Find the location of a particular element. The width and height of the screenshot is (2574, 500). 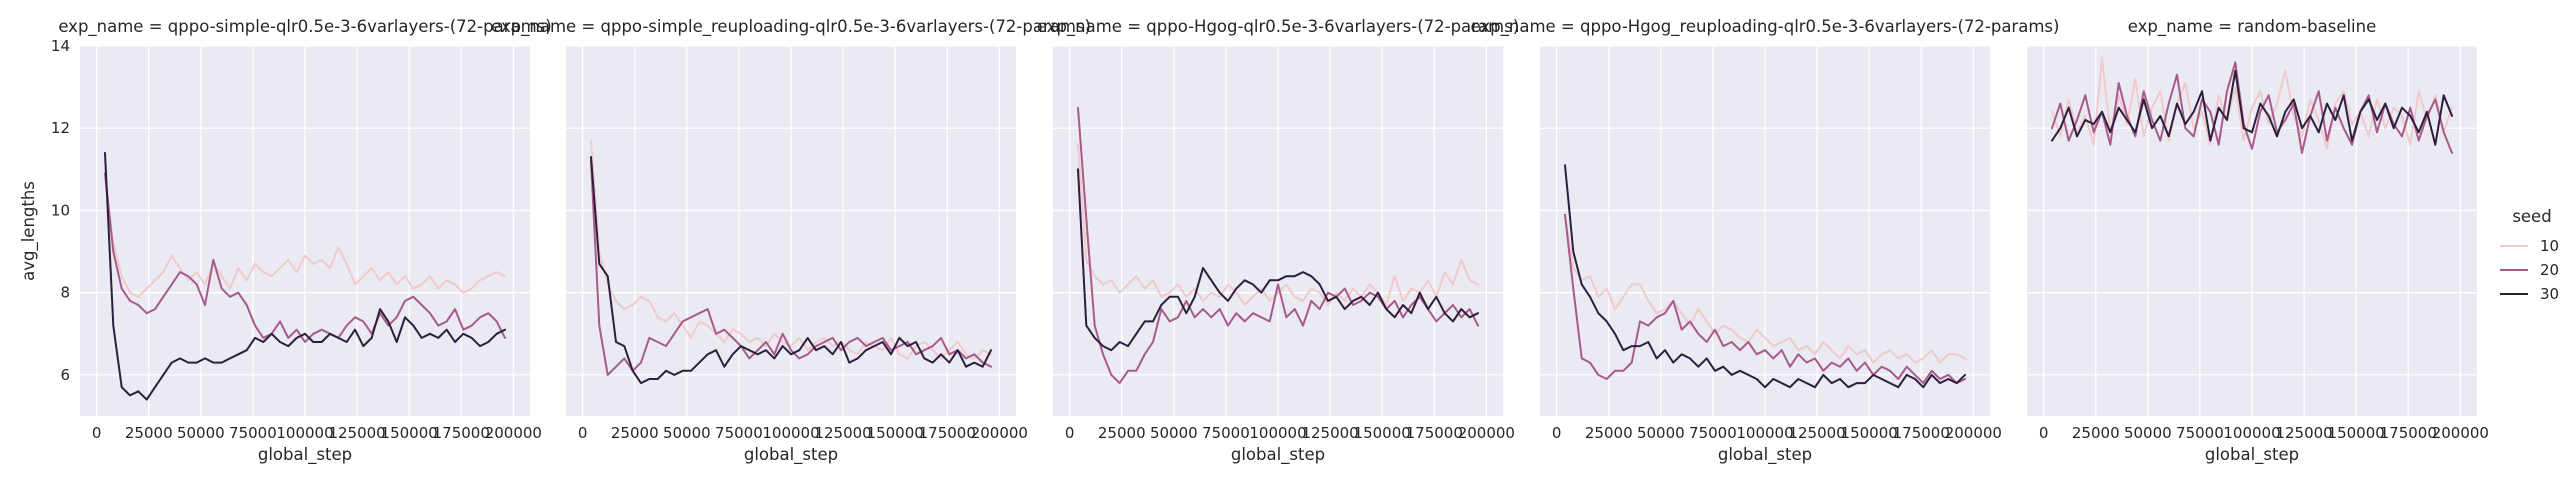

legend-label: 20 is located at coordinates (2549, 270).